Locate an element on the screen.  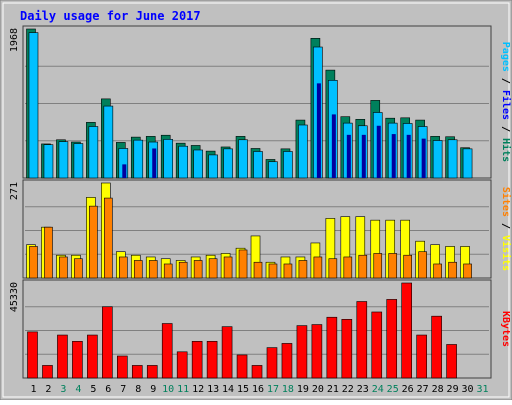
x-tick-label-day-12: 12 is located at coordinates (198, 389).